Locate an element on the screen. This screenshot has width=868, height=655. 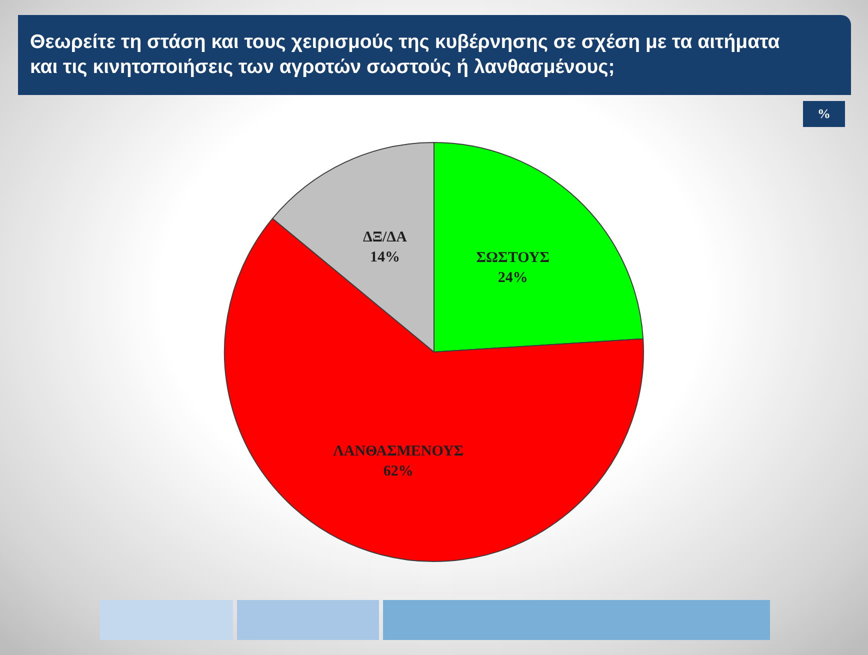
data-label: 14% is located at coordinates (385, 258).